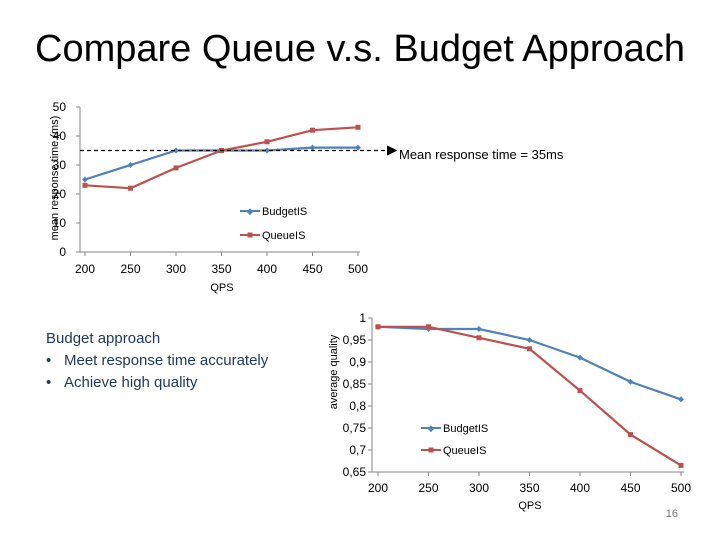 Image resolution: width=720 pixels, height=540 pixels. What do you see at coordinates (283, 236) in the screenshot?
I see `legend-queue-label: QueueIS` at bounding box center [283, 236].